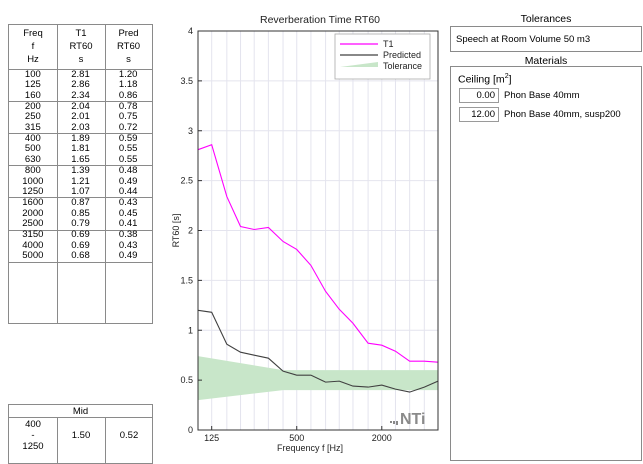 The width and height of the screenshot is (643, 464). I want to click on table-row: 200 2.04 0.78, so click(80, 106).